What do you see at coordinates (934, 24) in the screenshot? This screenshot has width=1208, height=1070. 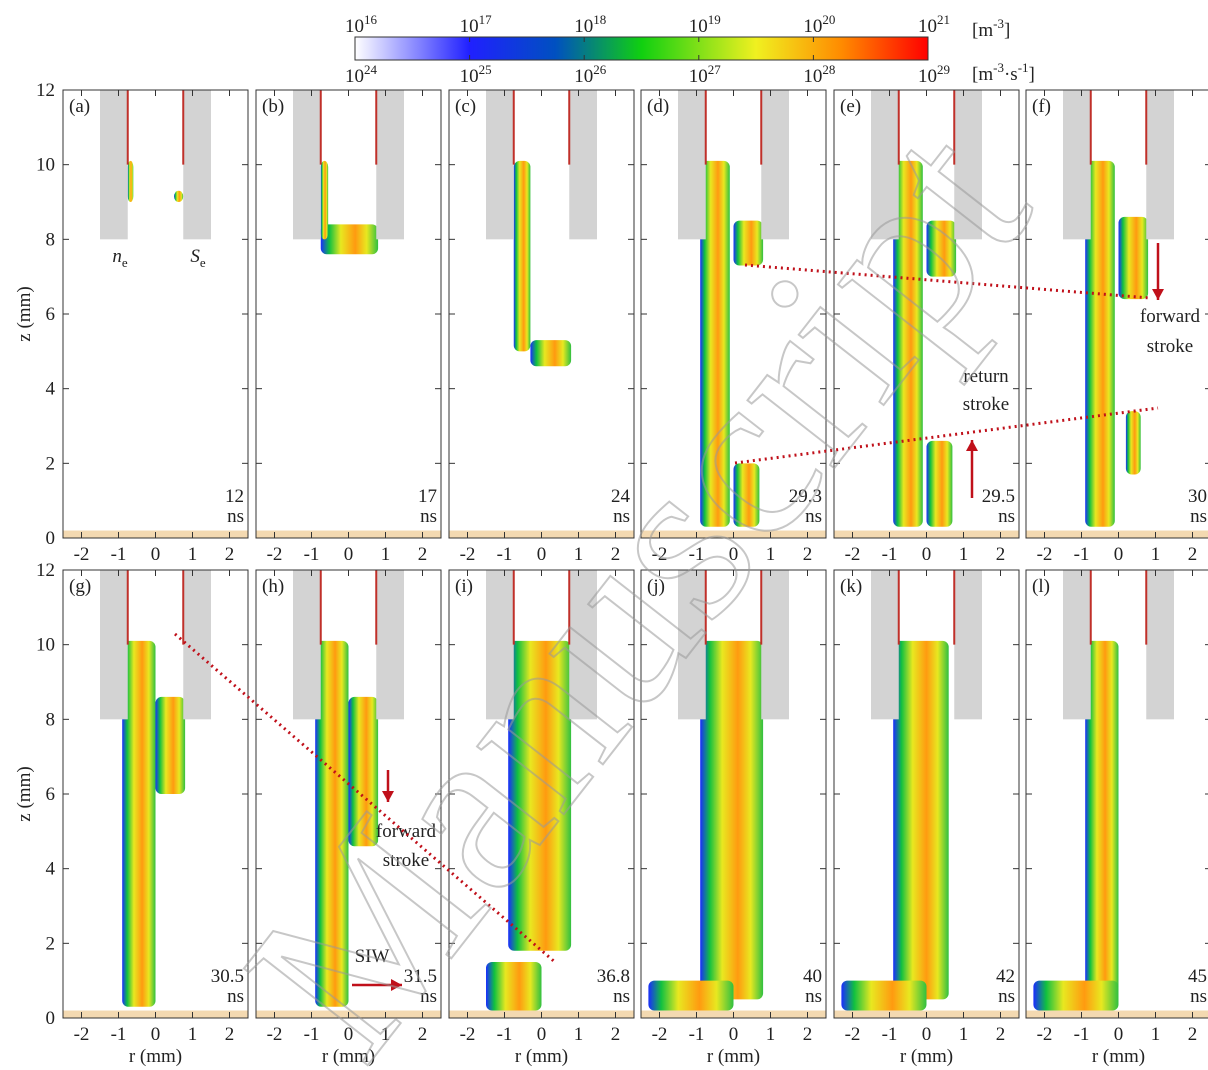 I see `colorbar-label: 1021` at bounding box center [934, 24].